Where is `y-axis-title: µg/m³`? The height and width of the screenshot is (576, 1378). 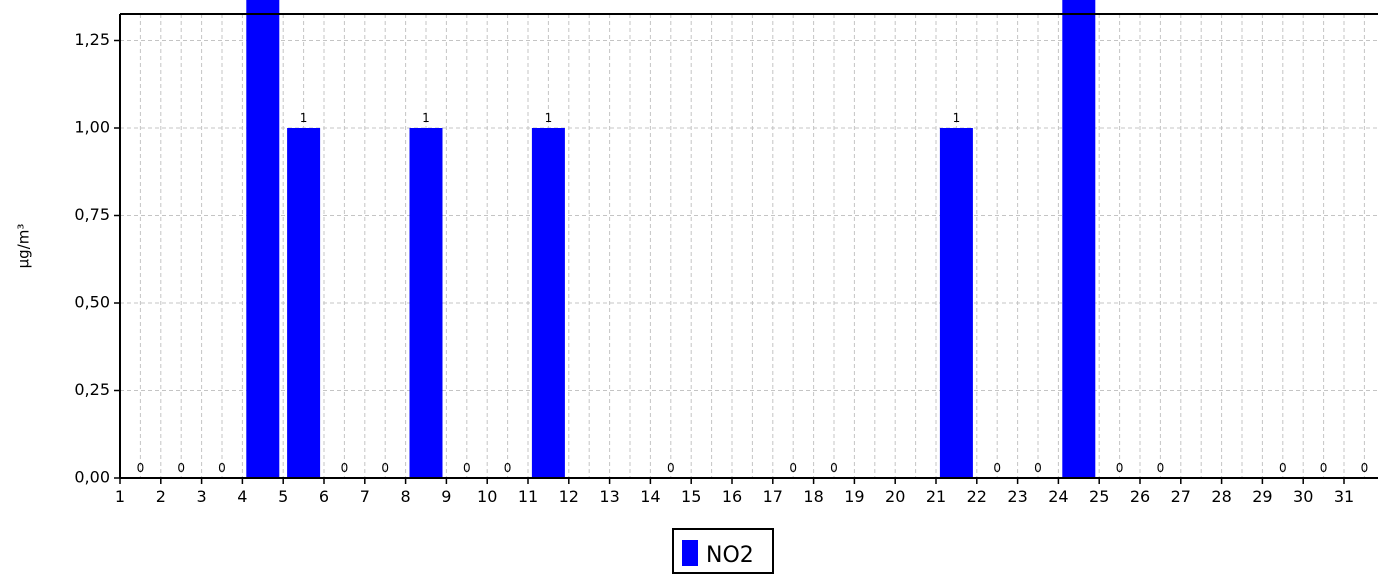 y-axis-title: µg/m³ is located at coordinates (24, 246).